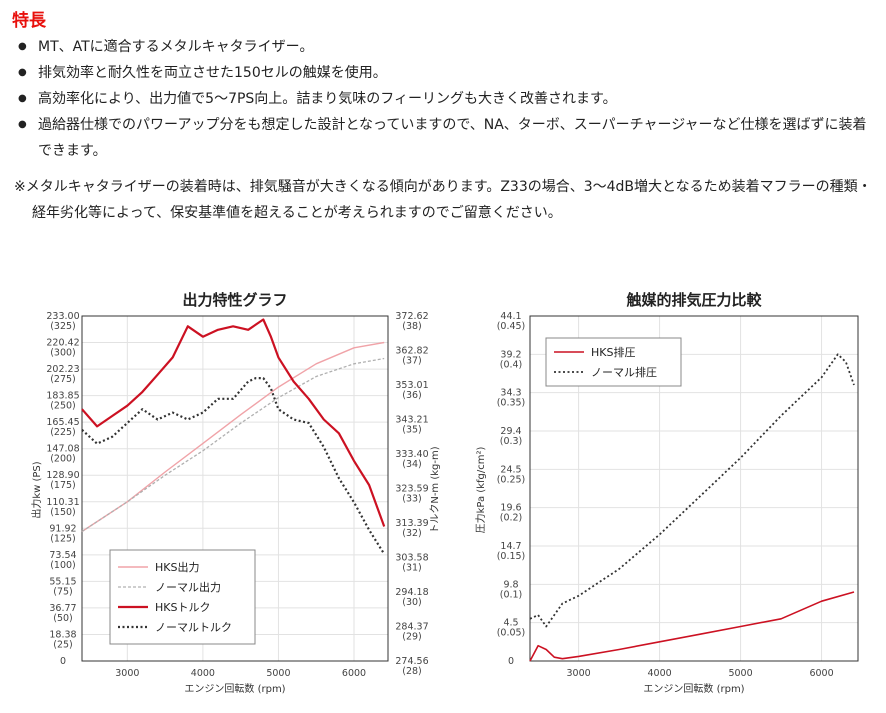 The height and width of the screenshot is (713, 886). Describe the element at coordinates (511, 661) in the screenshot. I see `chart2-y-tick: 0` at that location.